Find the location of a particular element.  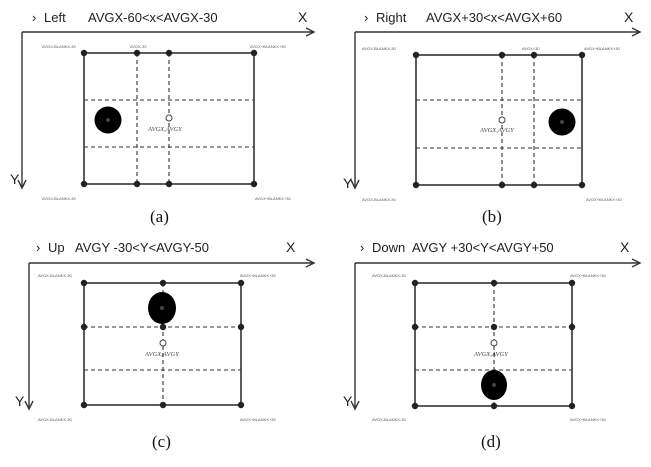

panel-d-direction: Down is located at coordinates (388, 247).